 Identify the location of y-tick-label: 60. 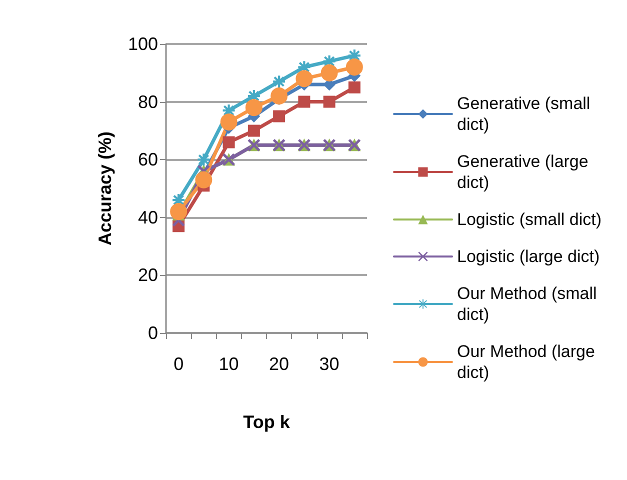
(148, 160).